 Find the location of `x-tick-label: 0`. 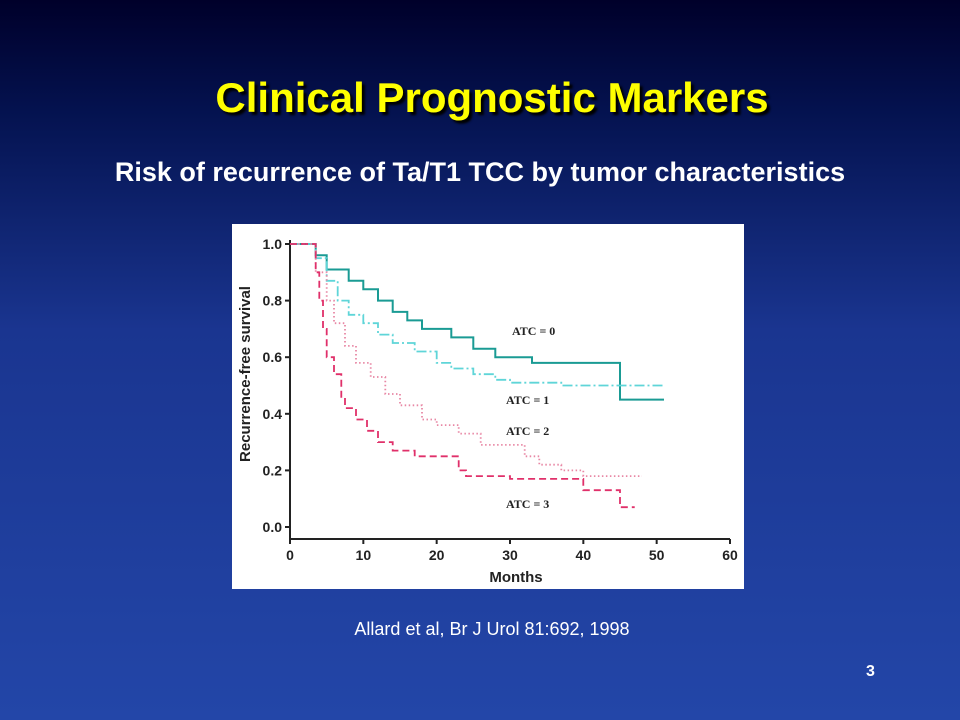

x-tick-label: 0 is located at coordinates (290, 555).